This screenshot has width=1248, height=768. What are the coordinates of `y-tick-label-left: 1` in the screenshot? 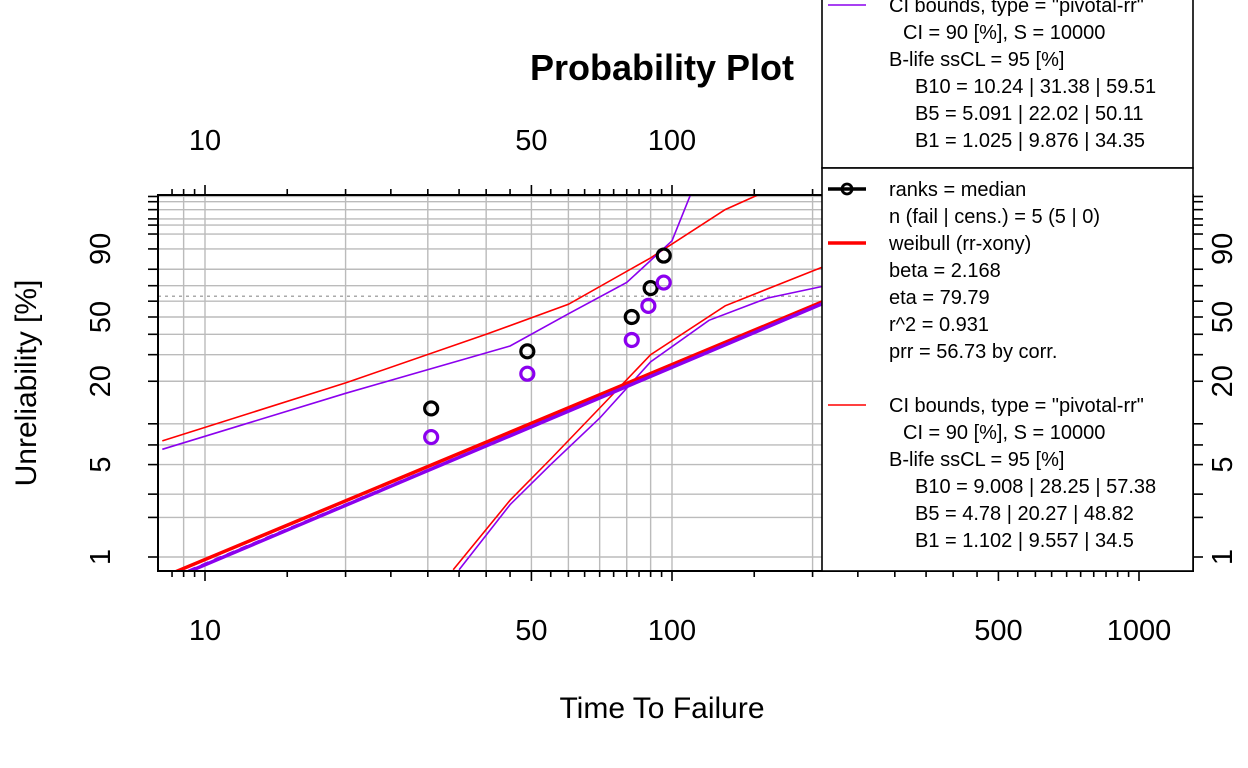 It's located at (101, 557).